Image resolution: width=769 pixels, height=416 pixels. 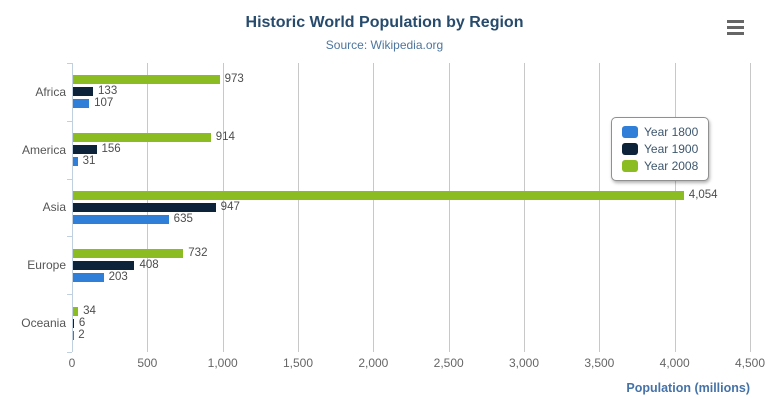 What do you see at coordinates (82, 322) in the screenshot?
I see `data-label: 6` at bounding box center [82, 322].